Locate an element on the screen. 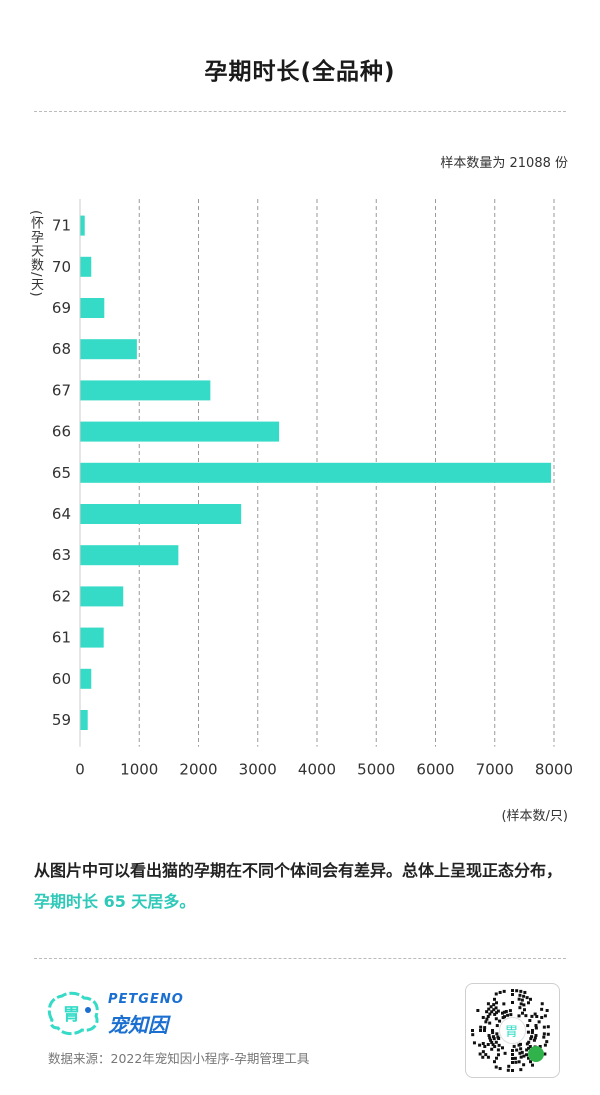  summary-body: 从图片中可以看出猫的孕期在不同个体间会有差异。总体上呈现正态分布， is located at coordinates (298, 870).